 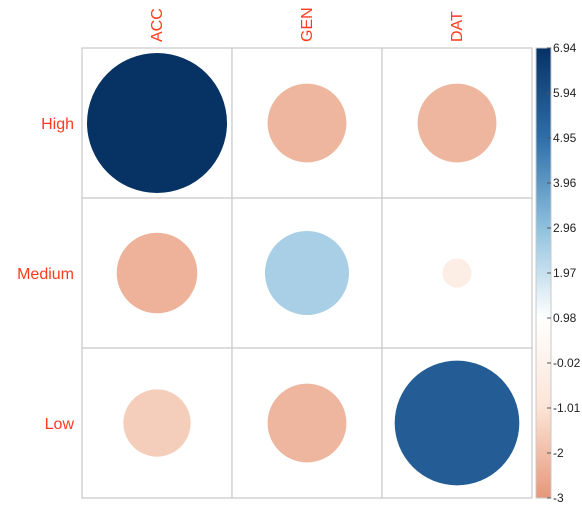 I want to click on row-label: High, so click(x=57, y=124).